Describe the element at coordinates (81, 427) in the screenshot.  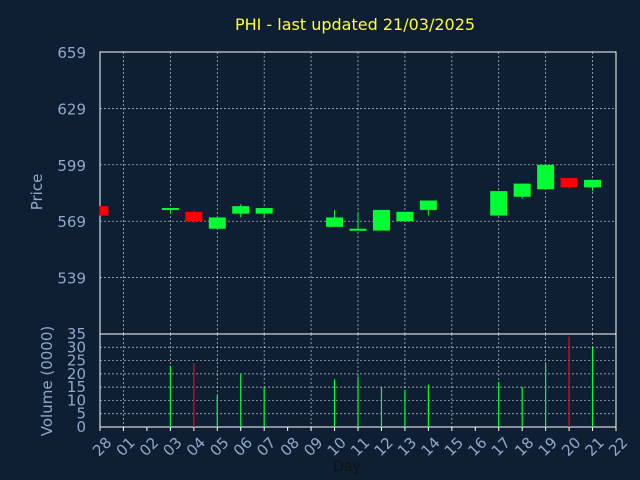
I see `volume-tick-label: 0` at that location.